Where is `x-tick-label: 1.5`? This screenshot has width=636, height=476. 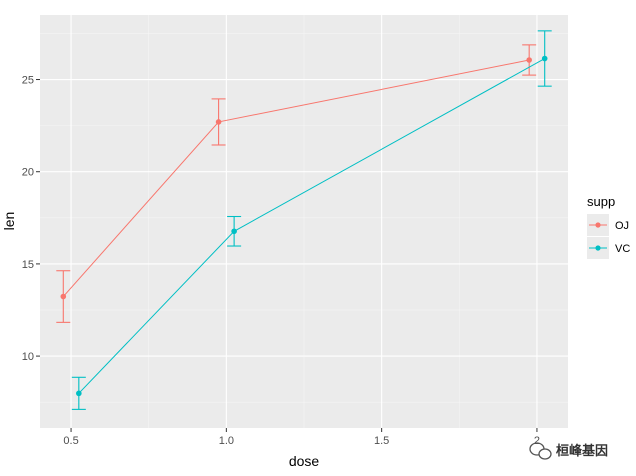 x-tick-label: 1.5 is located at coordinates (381, 441).